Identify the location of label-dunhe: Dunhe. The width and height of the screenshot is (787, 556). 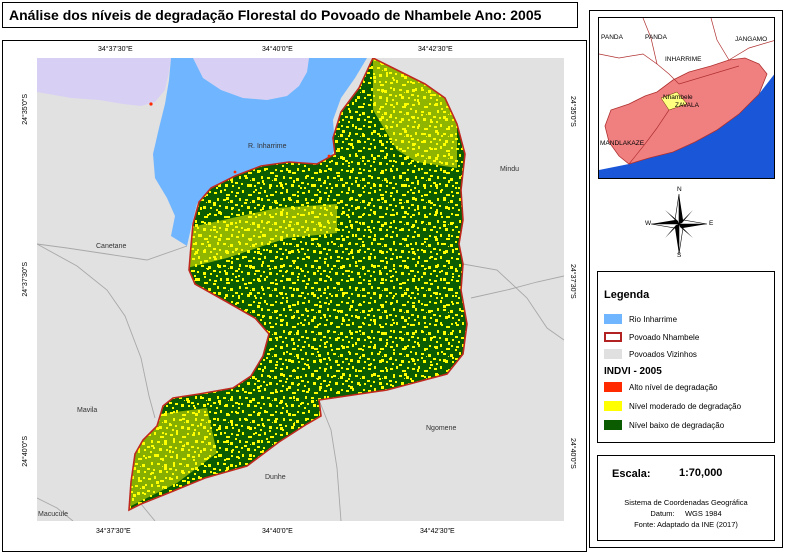
(275, 477).